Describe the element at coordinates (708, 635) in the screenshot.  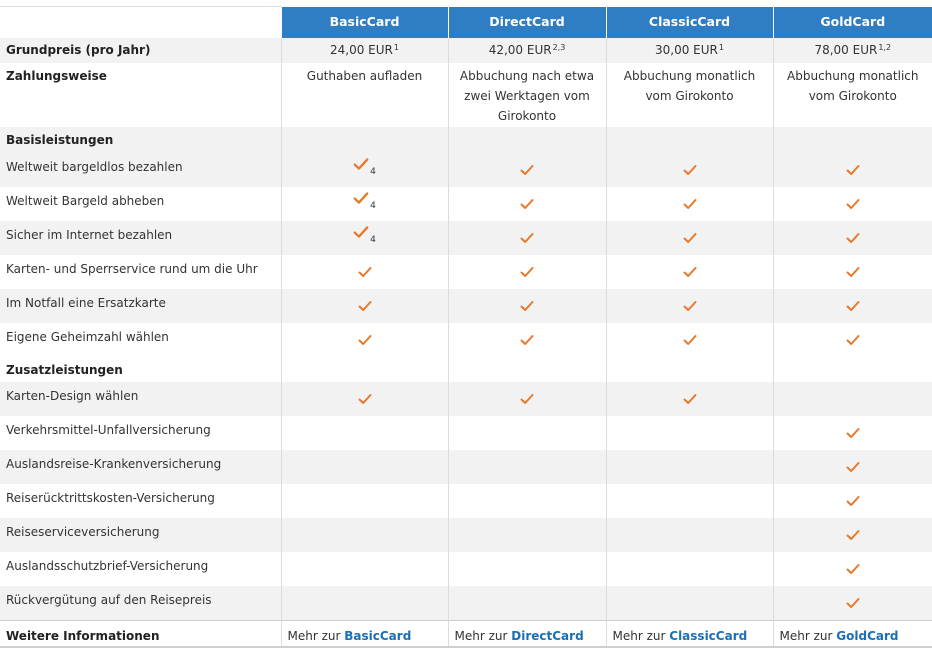
I see `link-classiccard: ClassicCard` at that location.